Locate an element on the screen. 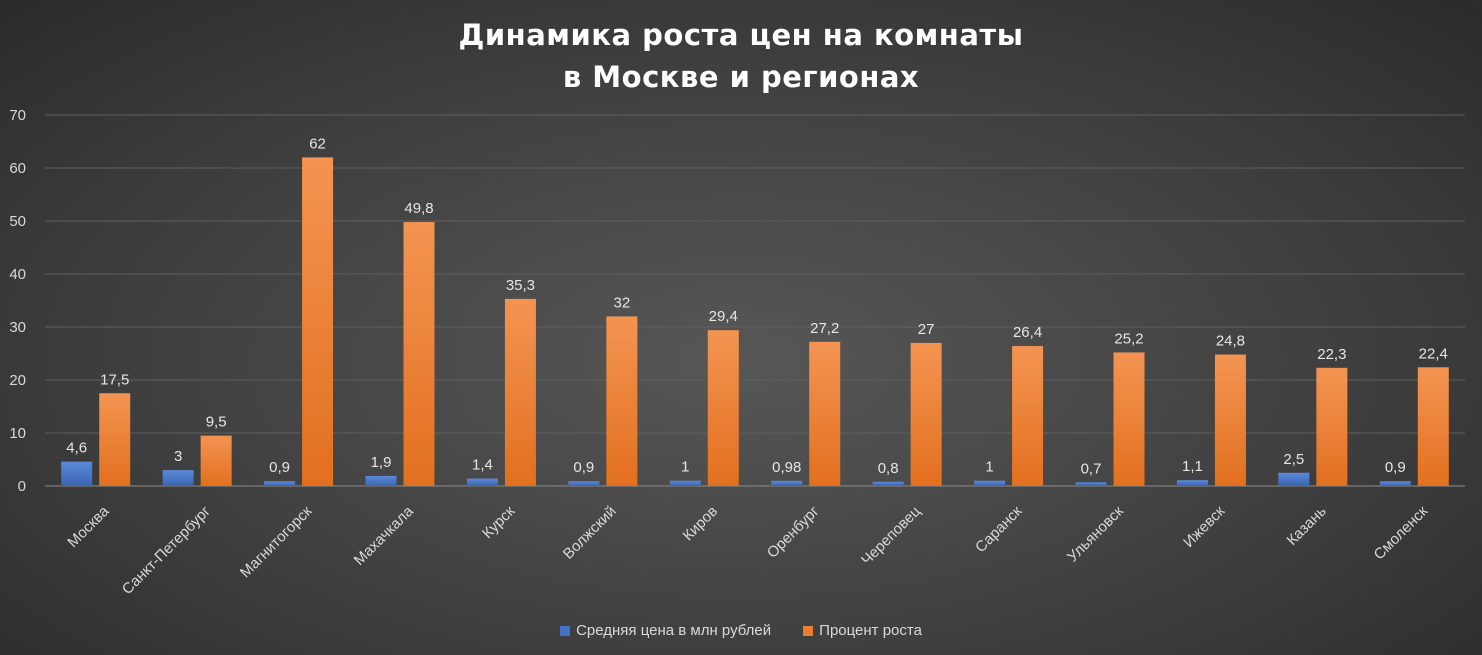  data-label-series-1: 24,8 is located at coordinates (1230, 341).